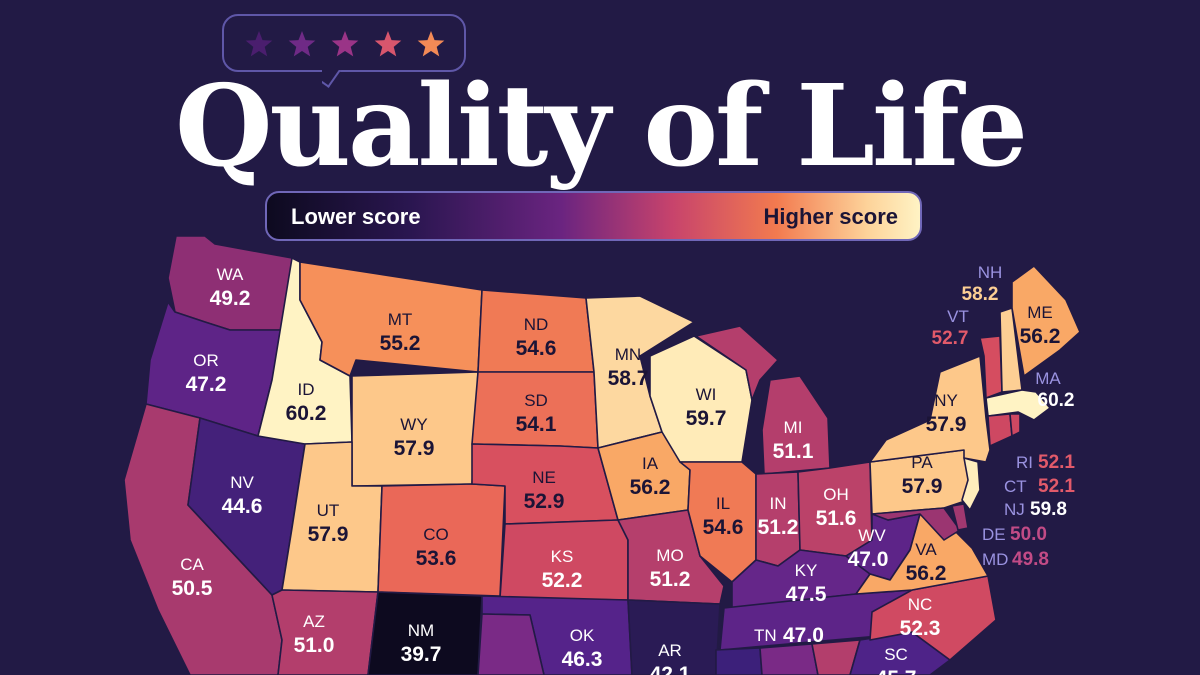  I want to click on score-sc: 45.7, so click(896, 671).